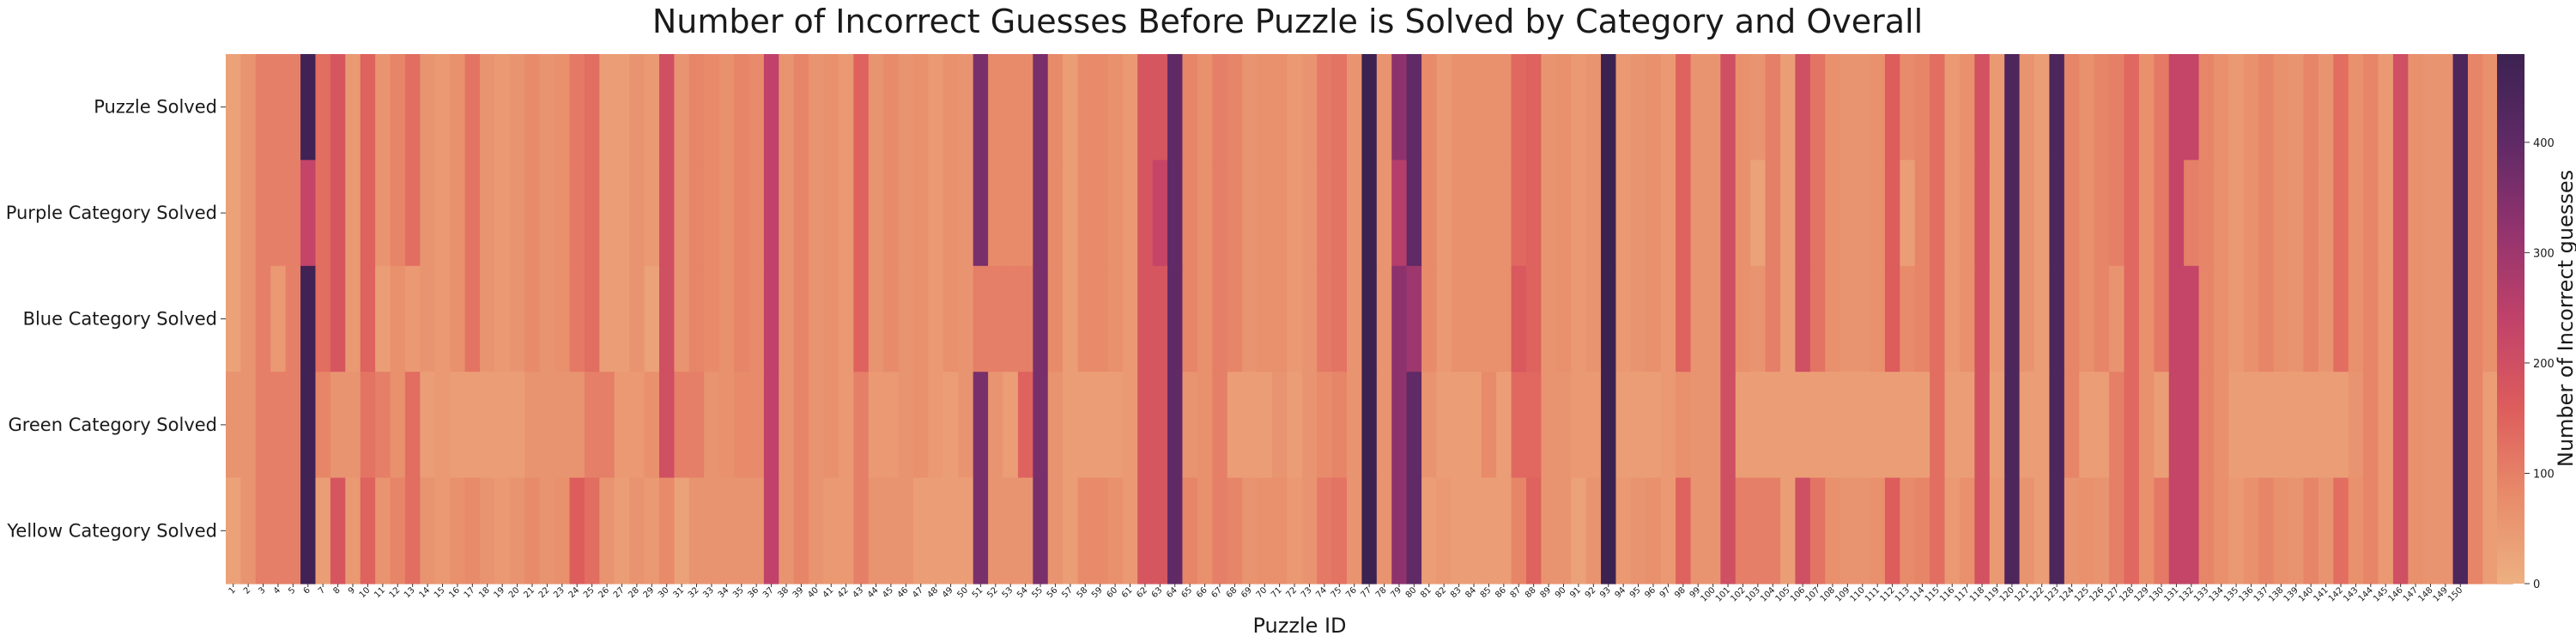  What do you see at coordinates (918, 592) in the screenshot?
I see `x-tick-label: 47` at bounding box center [918, 592].